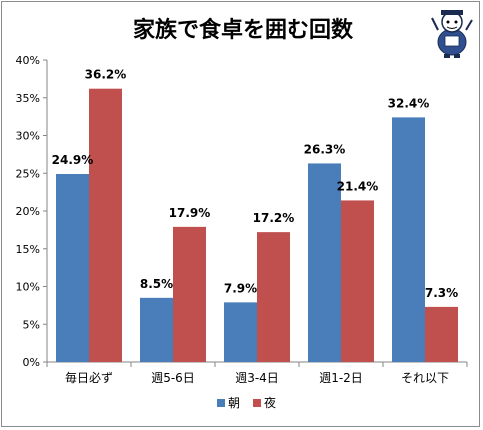 The height and width of the screenshot is (430, 483). I want to click on x-category-label: 毎日必ず, so click(89, 377).